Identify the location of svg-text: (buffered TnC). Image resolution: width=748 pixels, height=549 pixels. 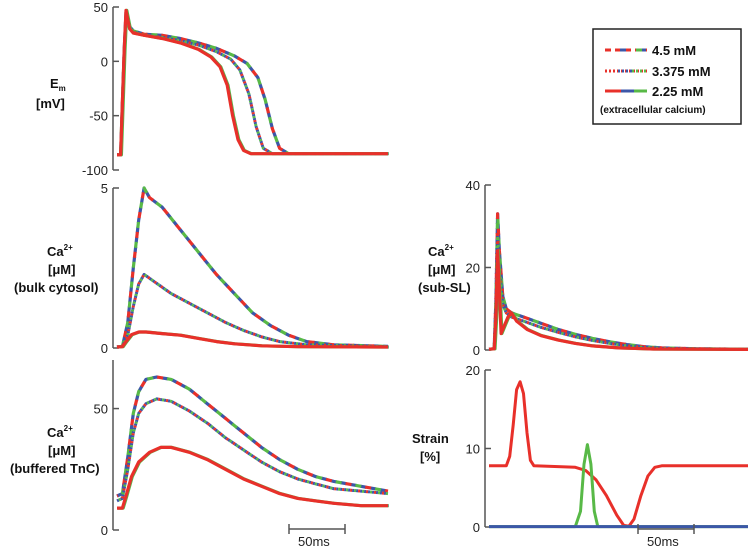
(55, 468).